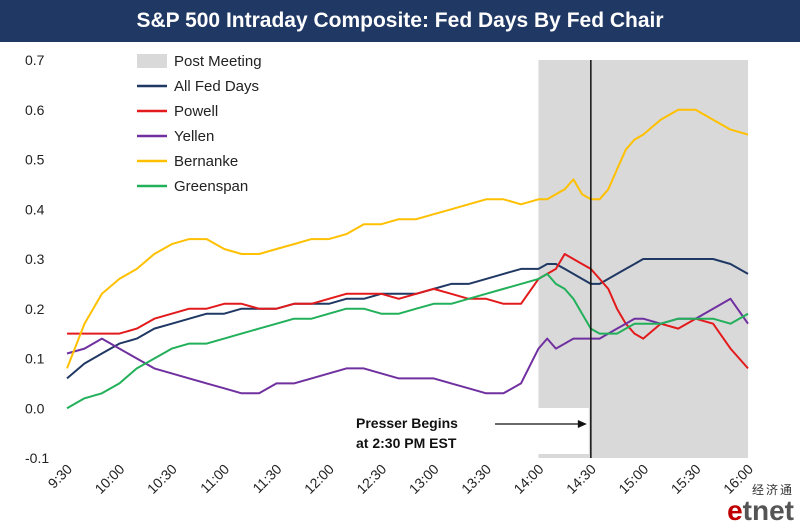 Image resolution: width=800 pixels, height=528 pixels. What do you see at coordinates (686, 479) in the screenshot?
I see `x-tick-label: 15:30` at bounding box center [686, 479].